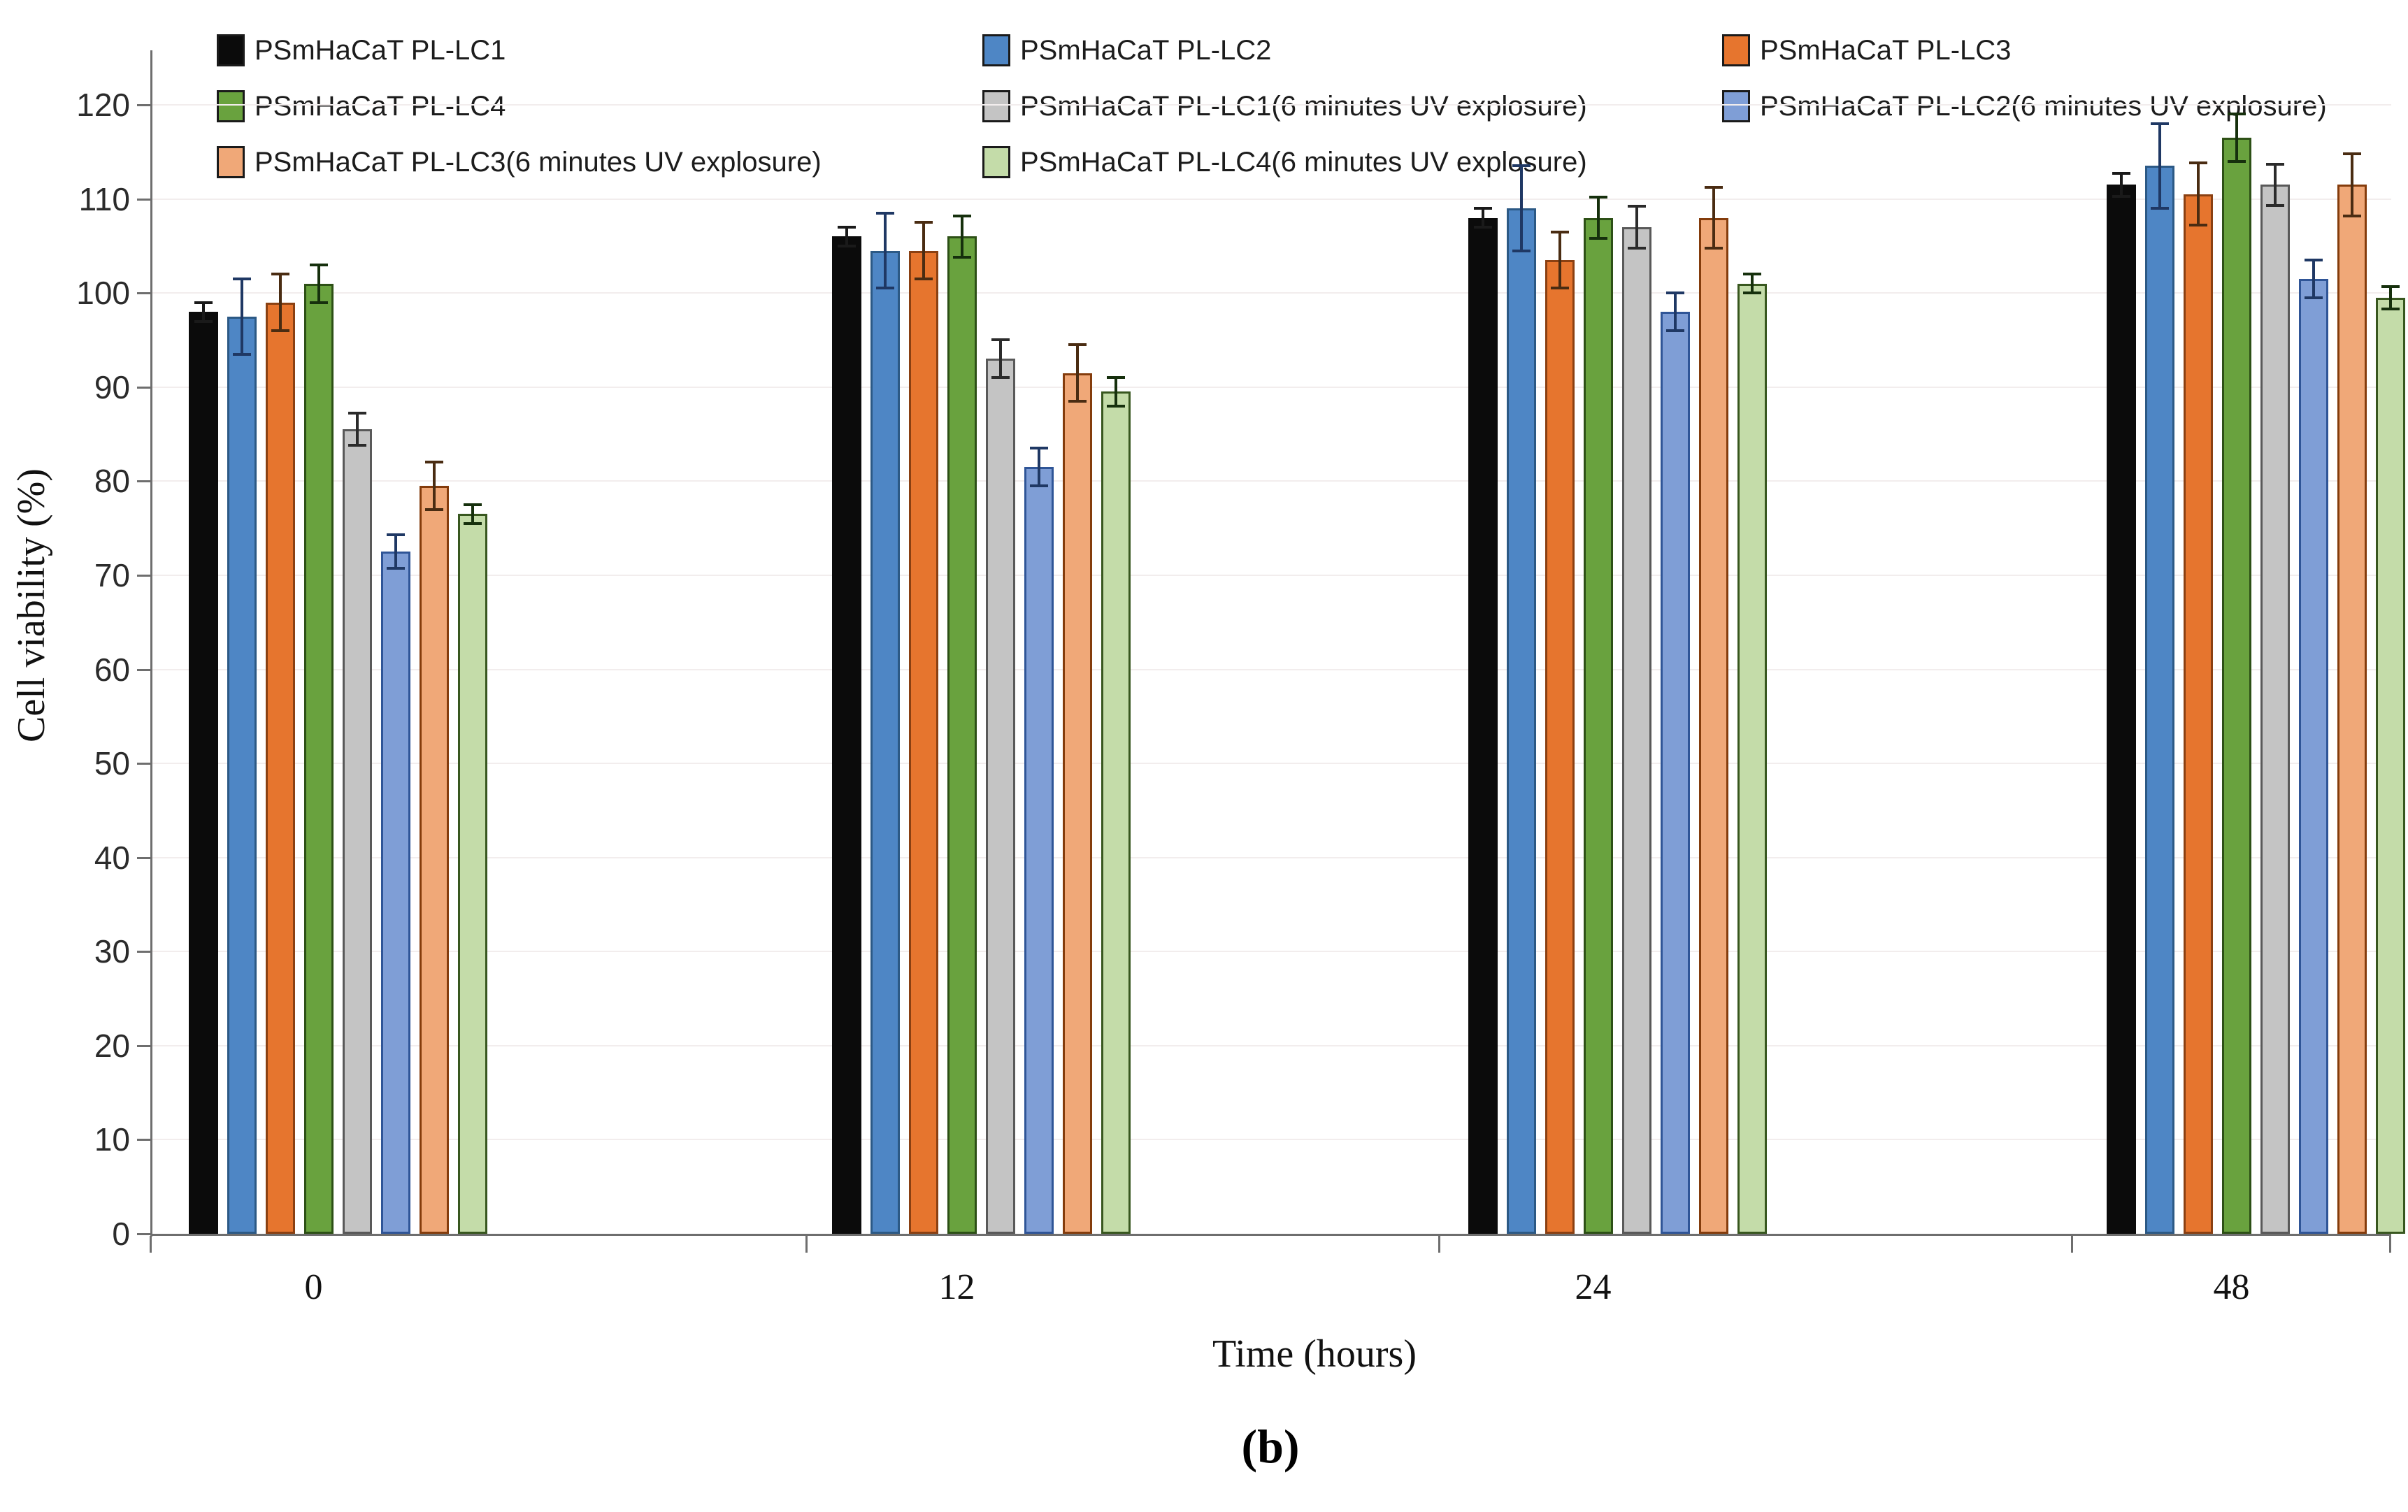  What do you see at coordinates (1752, 758) in the screenshot?
I see `bar-psmhacat-pl-lc4-6-minutes-uv-explosure--t24` at bounding box center [1752, 758].